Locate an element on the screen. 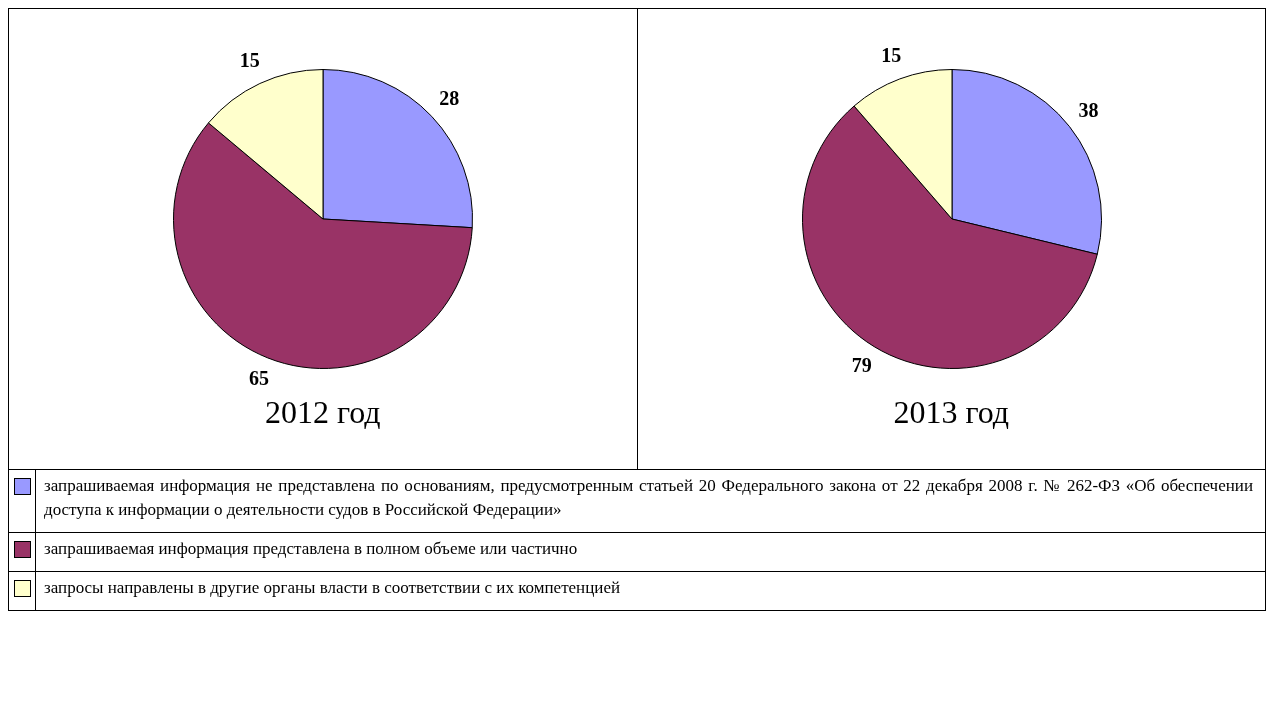  text: 2012 год is located at coordinates (322, 412).